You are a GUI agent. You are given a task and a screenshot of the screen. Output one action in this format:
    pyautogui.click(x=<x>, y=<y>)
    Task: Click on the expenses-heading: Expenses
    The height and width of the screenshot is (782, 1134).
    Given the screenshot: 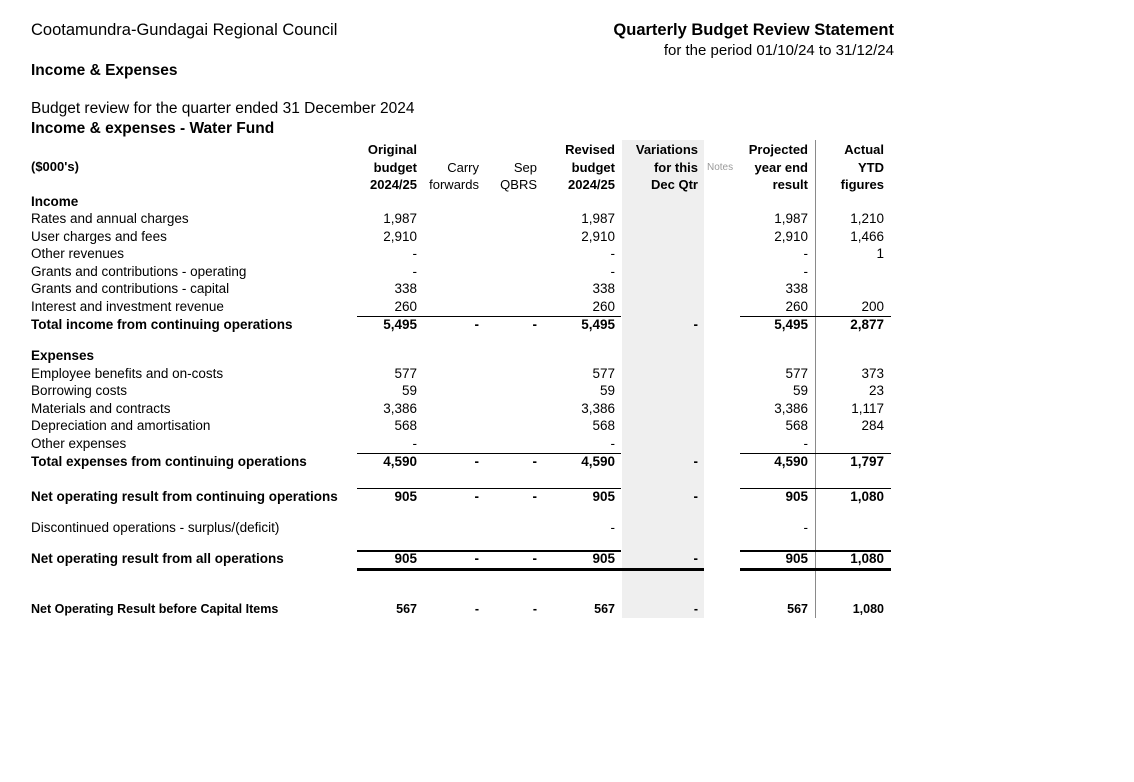 What is the action you would take?
    pyautogui.click(x=63, y=355)
    